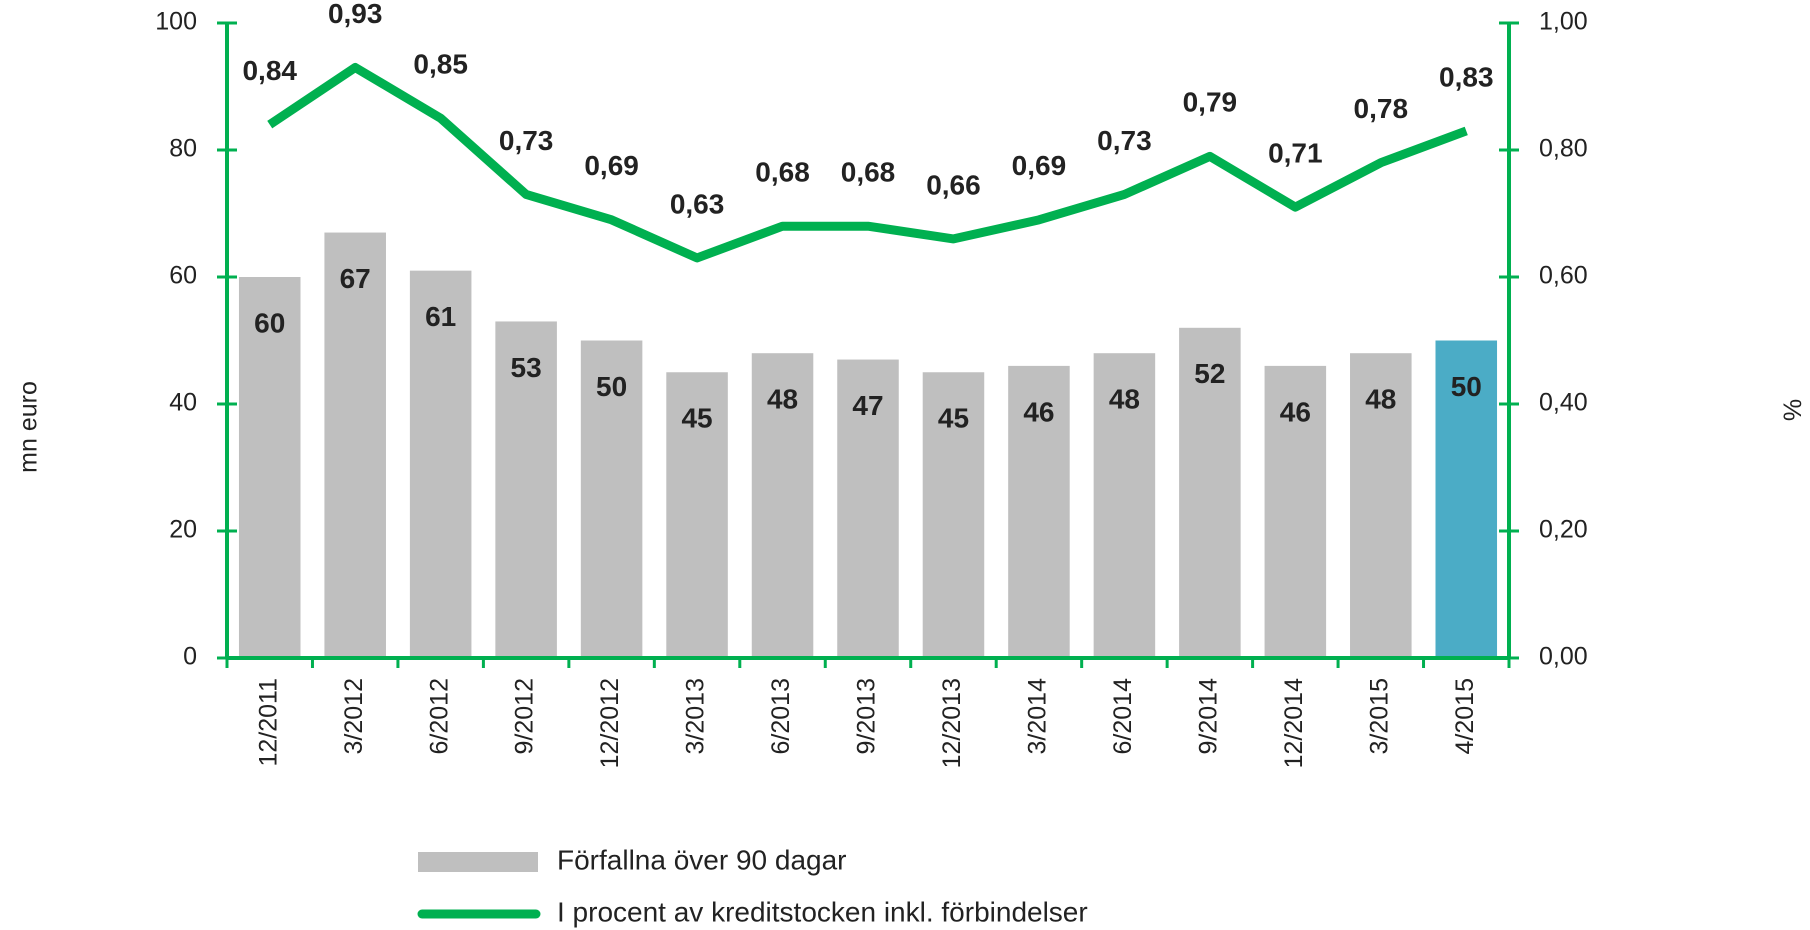 The image size is (1810, 930). Describe the element at coordinates (355, 278) in the screenshot. I see `bar-value-label: 67` at that location.